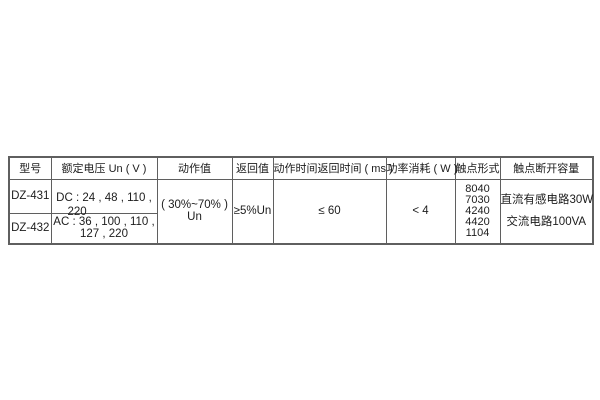 The image size is (600, 400). I want to click on contact-form-value: 8040, so click(477, 188).